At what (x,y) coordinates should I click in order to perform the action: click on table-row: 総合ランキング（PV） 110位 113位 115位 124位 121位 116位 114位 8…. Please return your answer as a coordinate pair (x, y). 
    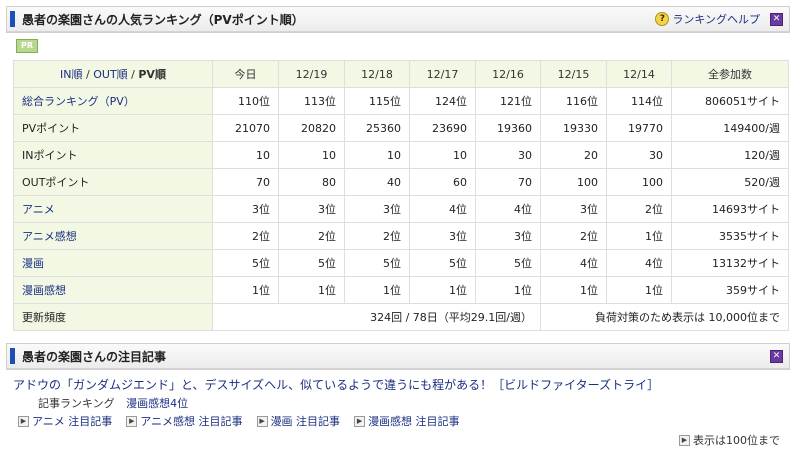
    Looking at the image, I should click on (401, 101).